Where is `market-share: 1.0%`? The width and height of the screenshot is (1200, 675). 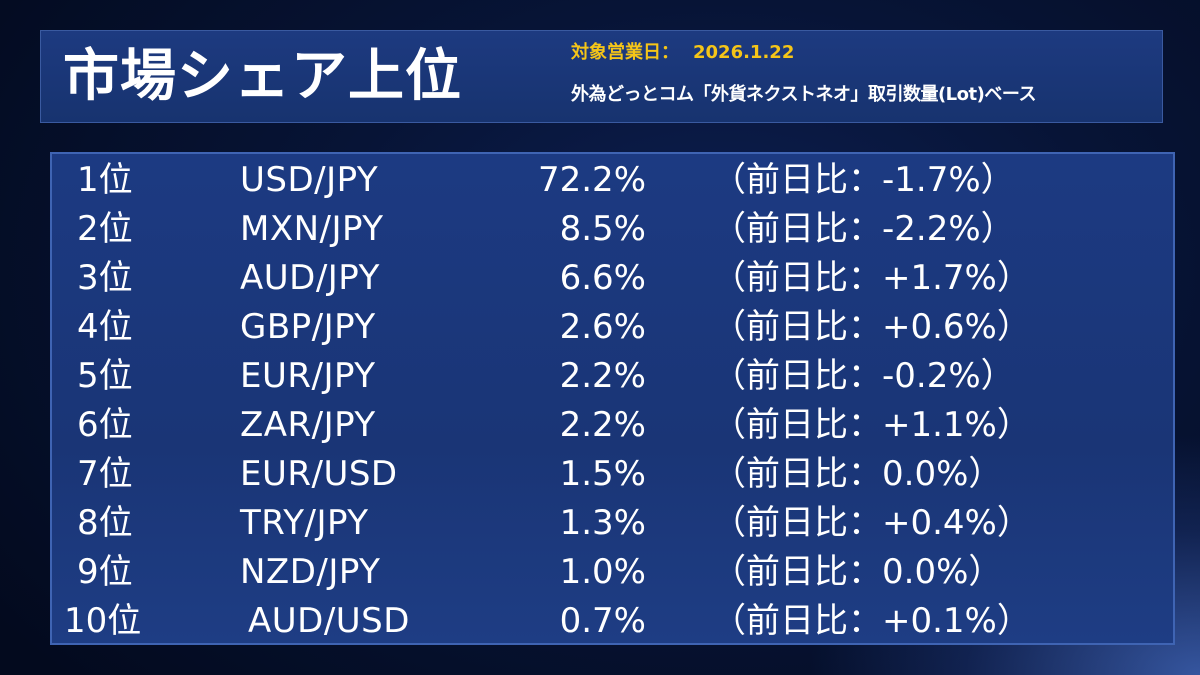 market-share: 1.0% is located at coordinates (602, 572).